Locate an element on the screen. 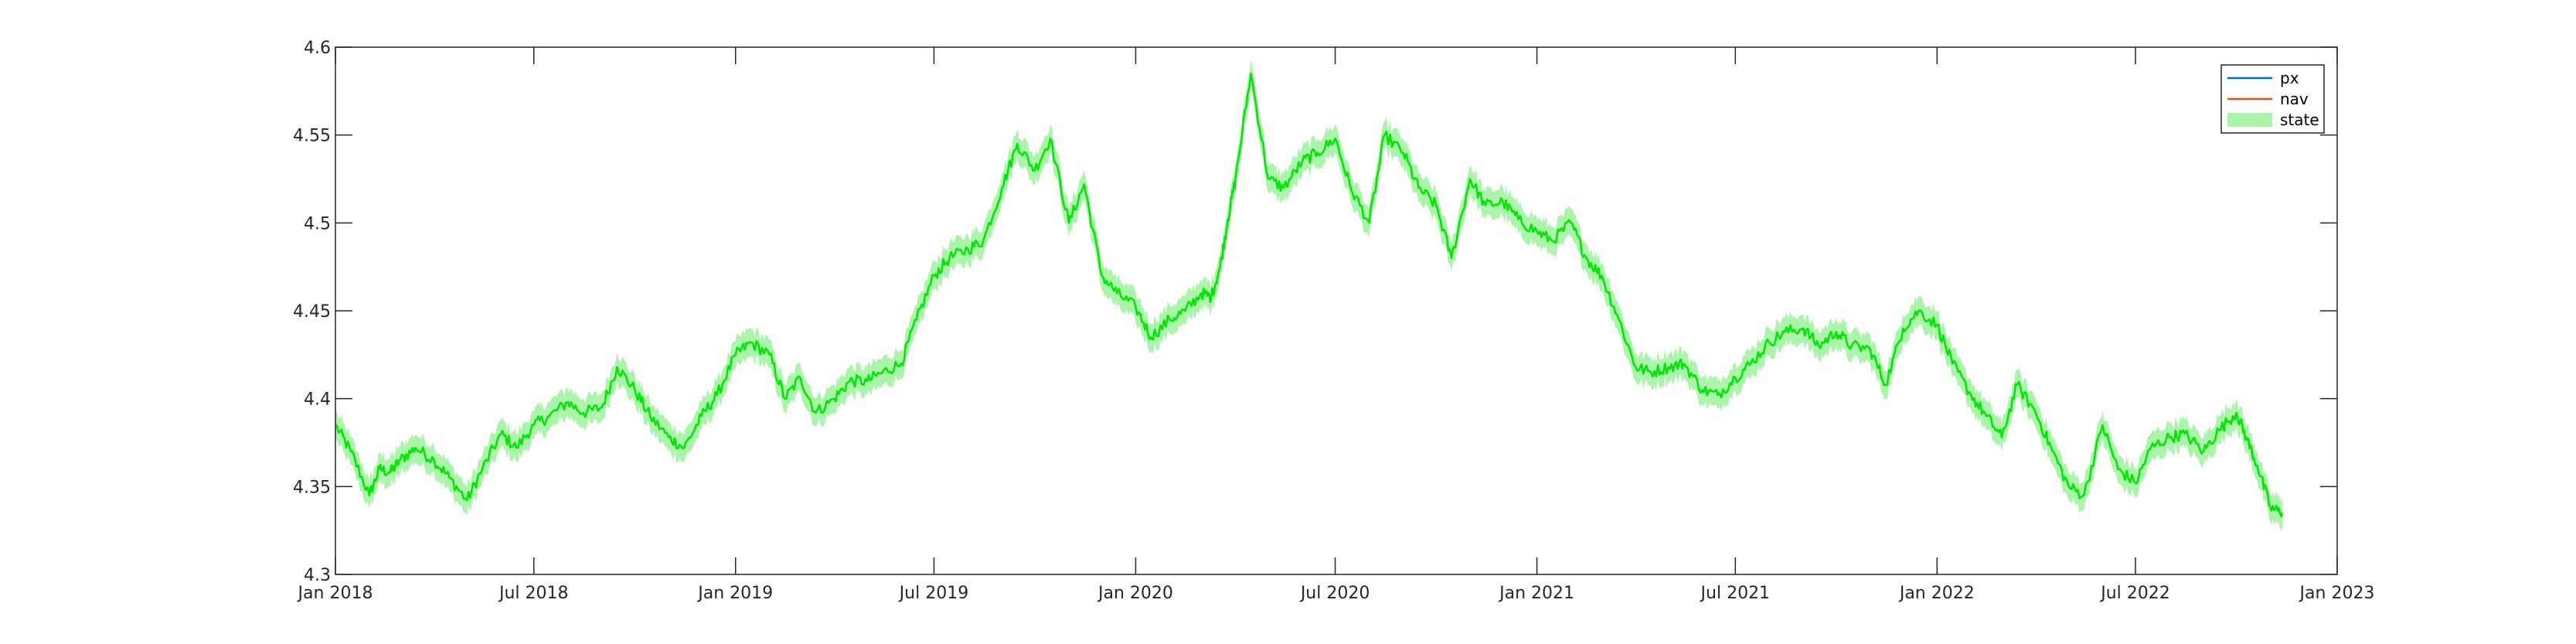  legend: px nav state is located at coordinates (2272, 99).